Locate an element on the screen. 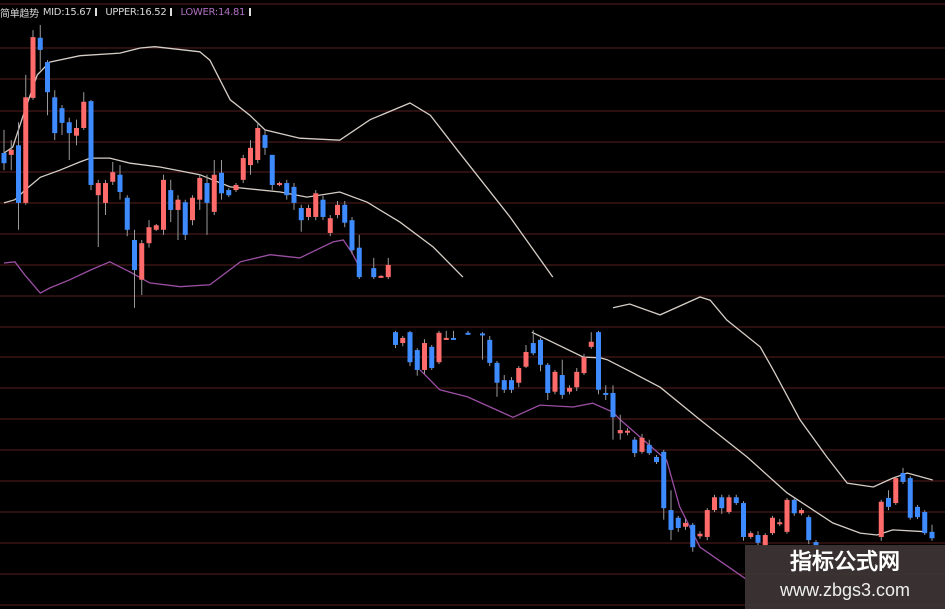 The width and height of the screenshot is (945, 609). watermark: 指标公式网 www.zbgs3.com is located at coordinates (845, 577).